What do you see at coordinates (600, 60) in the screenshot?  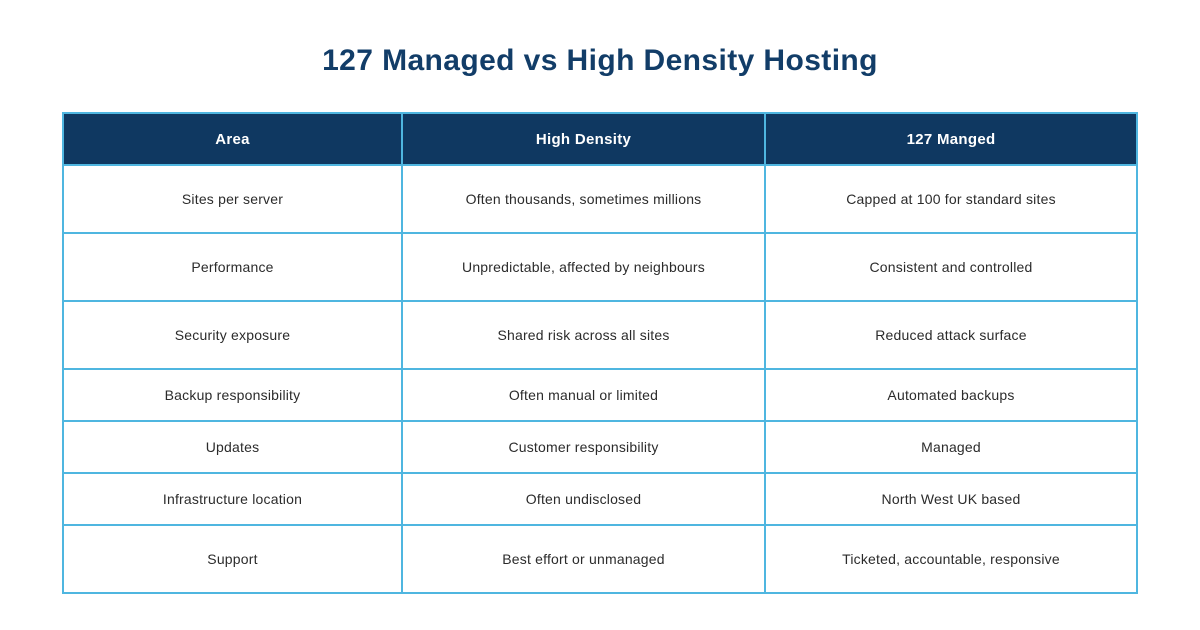 I see `page-title: 127 Managed vs High Density Hosting` at bounding box center [600, 60].